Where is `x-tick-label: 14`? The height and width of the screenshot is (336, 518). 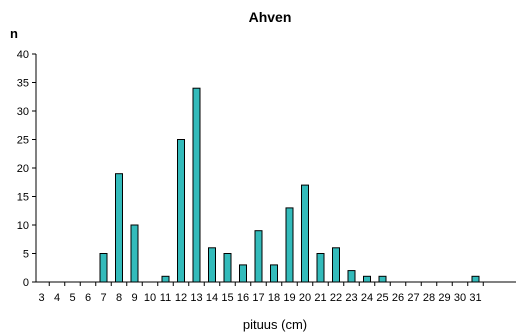 x-tick-label: 14 is located at coordinates (212, 298).